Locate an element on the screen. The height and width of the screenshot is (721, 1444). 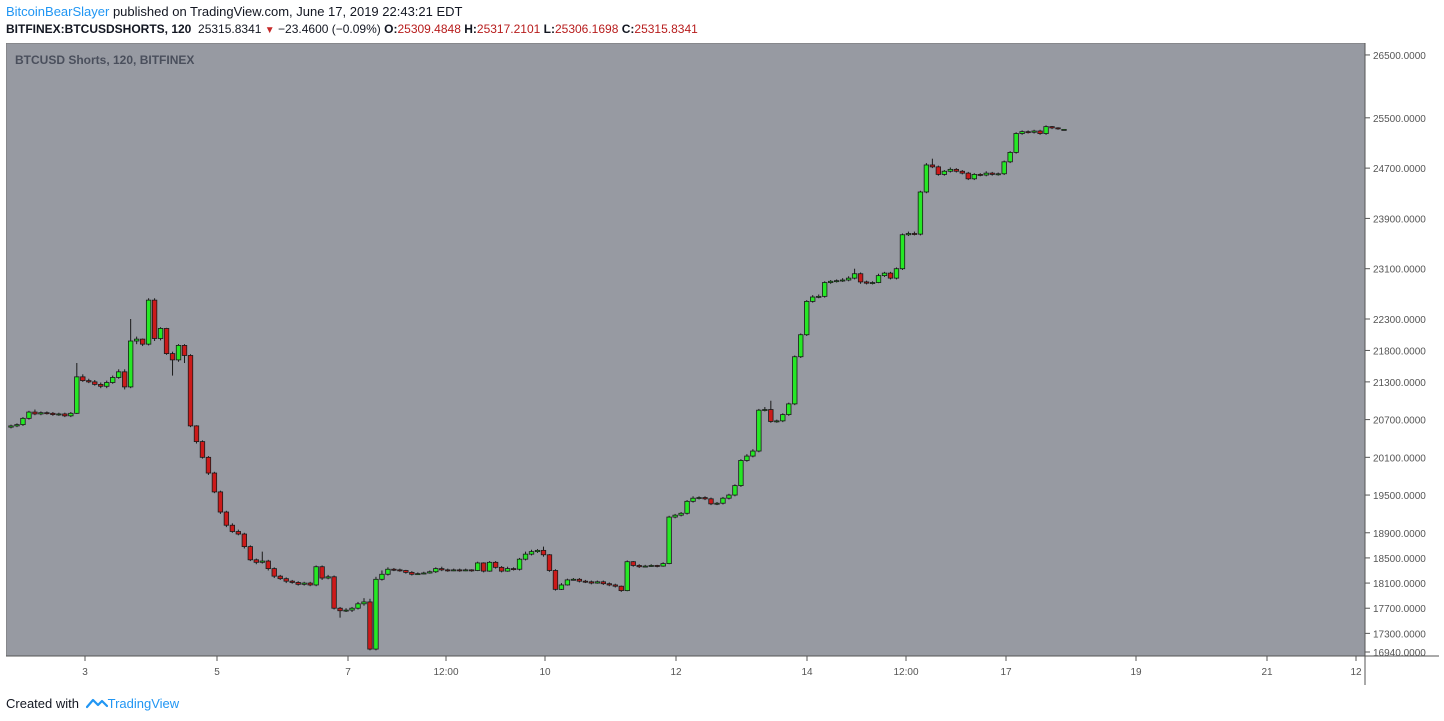
time-axis is located at coordinates (685, 670).